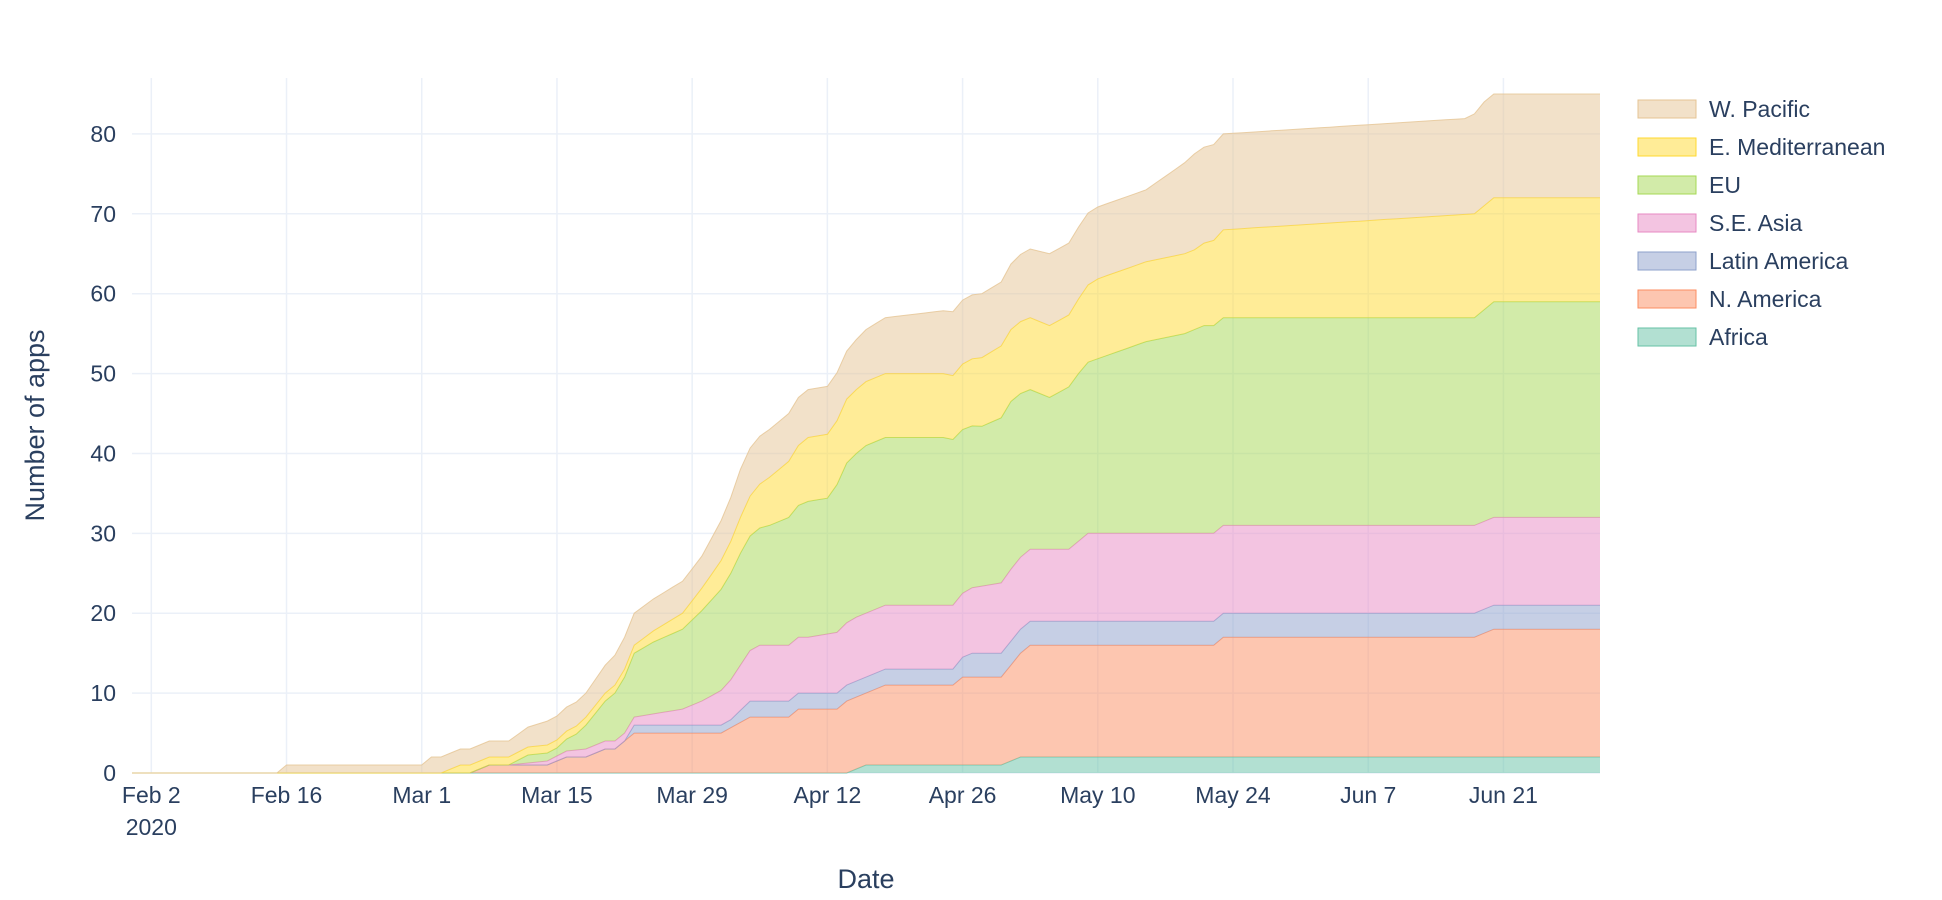  What do you see at coordinates (1667, 299) in the screenshot?
I see `legend-swatch-n-america` at bounding box center [1667, 299].